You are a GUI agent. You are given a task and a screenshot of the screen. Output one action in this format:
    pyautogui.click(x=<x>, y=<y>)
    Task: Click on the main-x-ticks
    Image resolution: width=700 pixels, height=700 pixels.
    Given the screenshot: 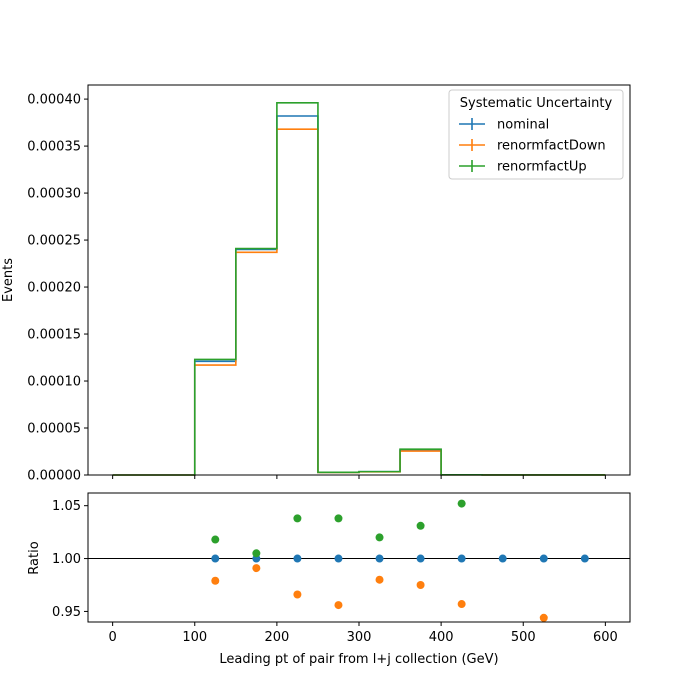 What is the action you would take?
    pyautogui.click(x=359, y=477)
    